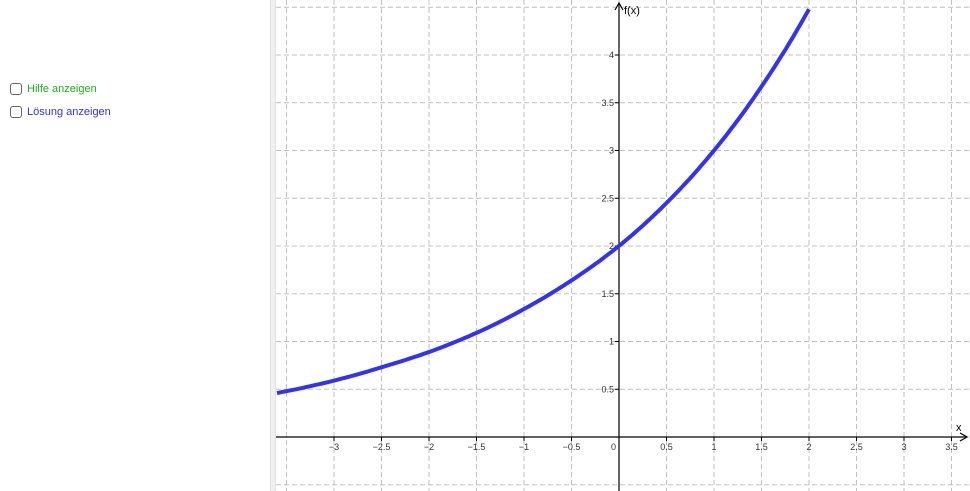 This screenshot has height=491, width=970. What do you see at coordinates (666, 447) in the screenshot?
I see `x-tick-label: 0.5` at bounding box center [666, 447].